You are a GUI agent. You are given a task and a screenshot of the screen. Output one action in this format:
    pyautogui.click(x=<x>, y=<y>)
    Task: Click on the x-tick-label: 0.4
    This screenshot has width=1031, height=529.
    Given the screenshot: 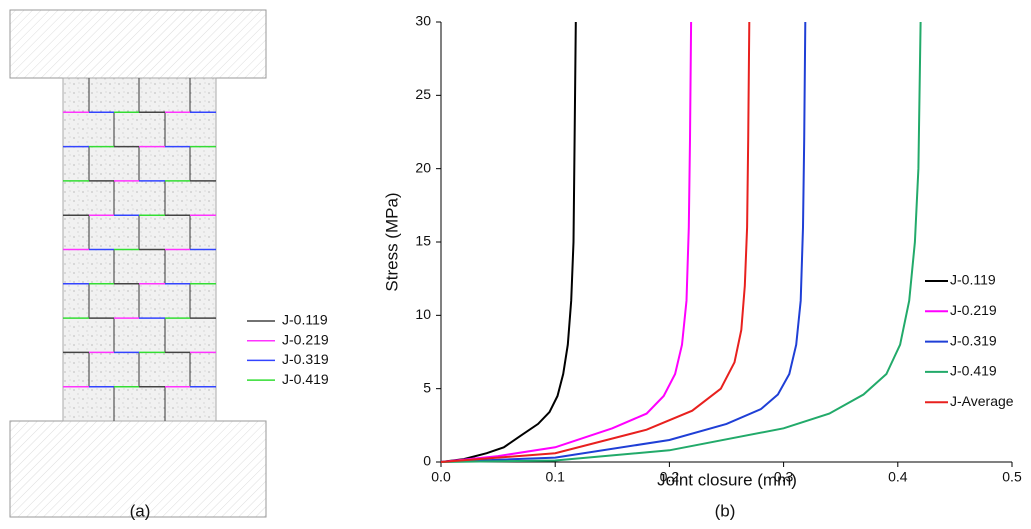 What is the action you would take?
    pyautogui.click(x=898, y=477)
    